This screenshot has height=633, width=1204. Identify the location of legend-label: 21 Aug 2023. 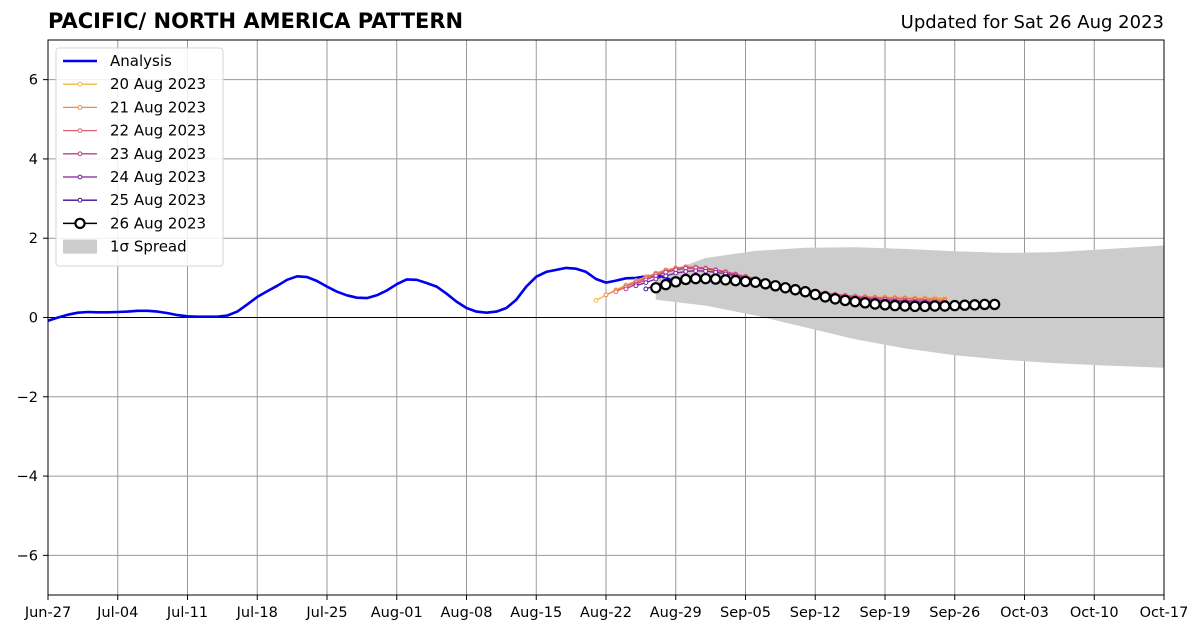
(158, 107).